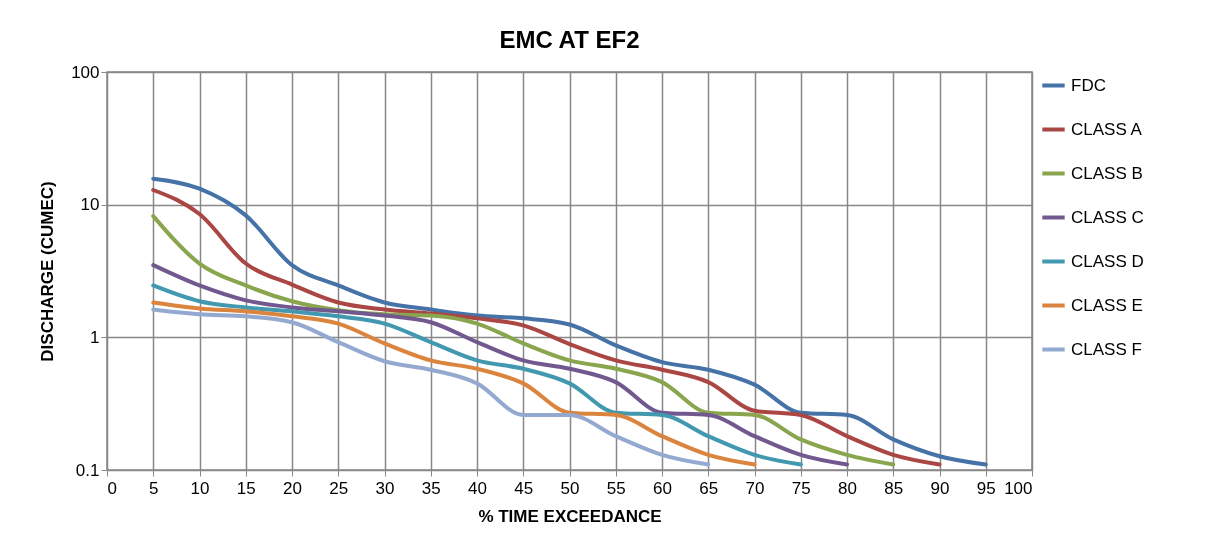  What do you see at coordinates (1088, 85) in the screenshot?
I see `legend-label: FDC` at bounding box center [1088, 85].